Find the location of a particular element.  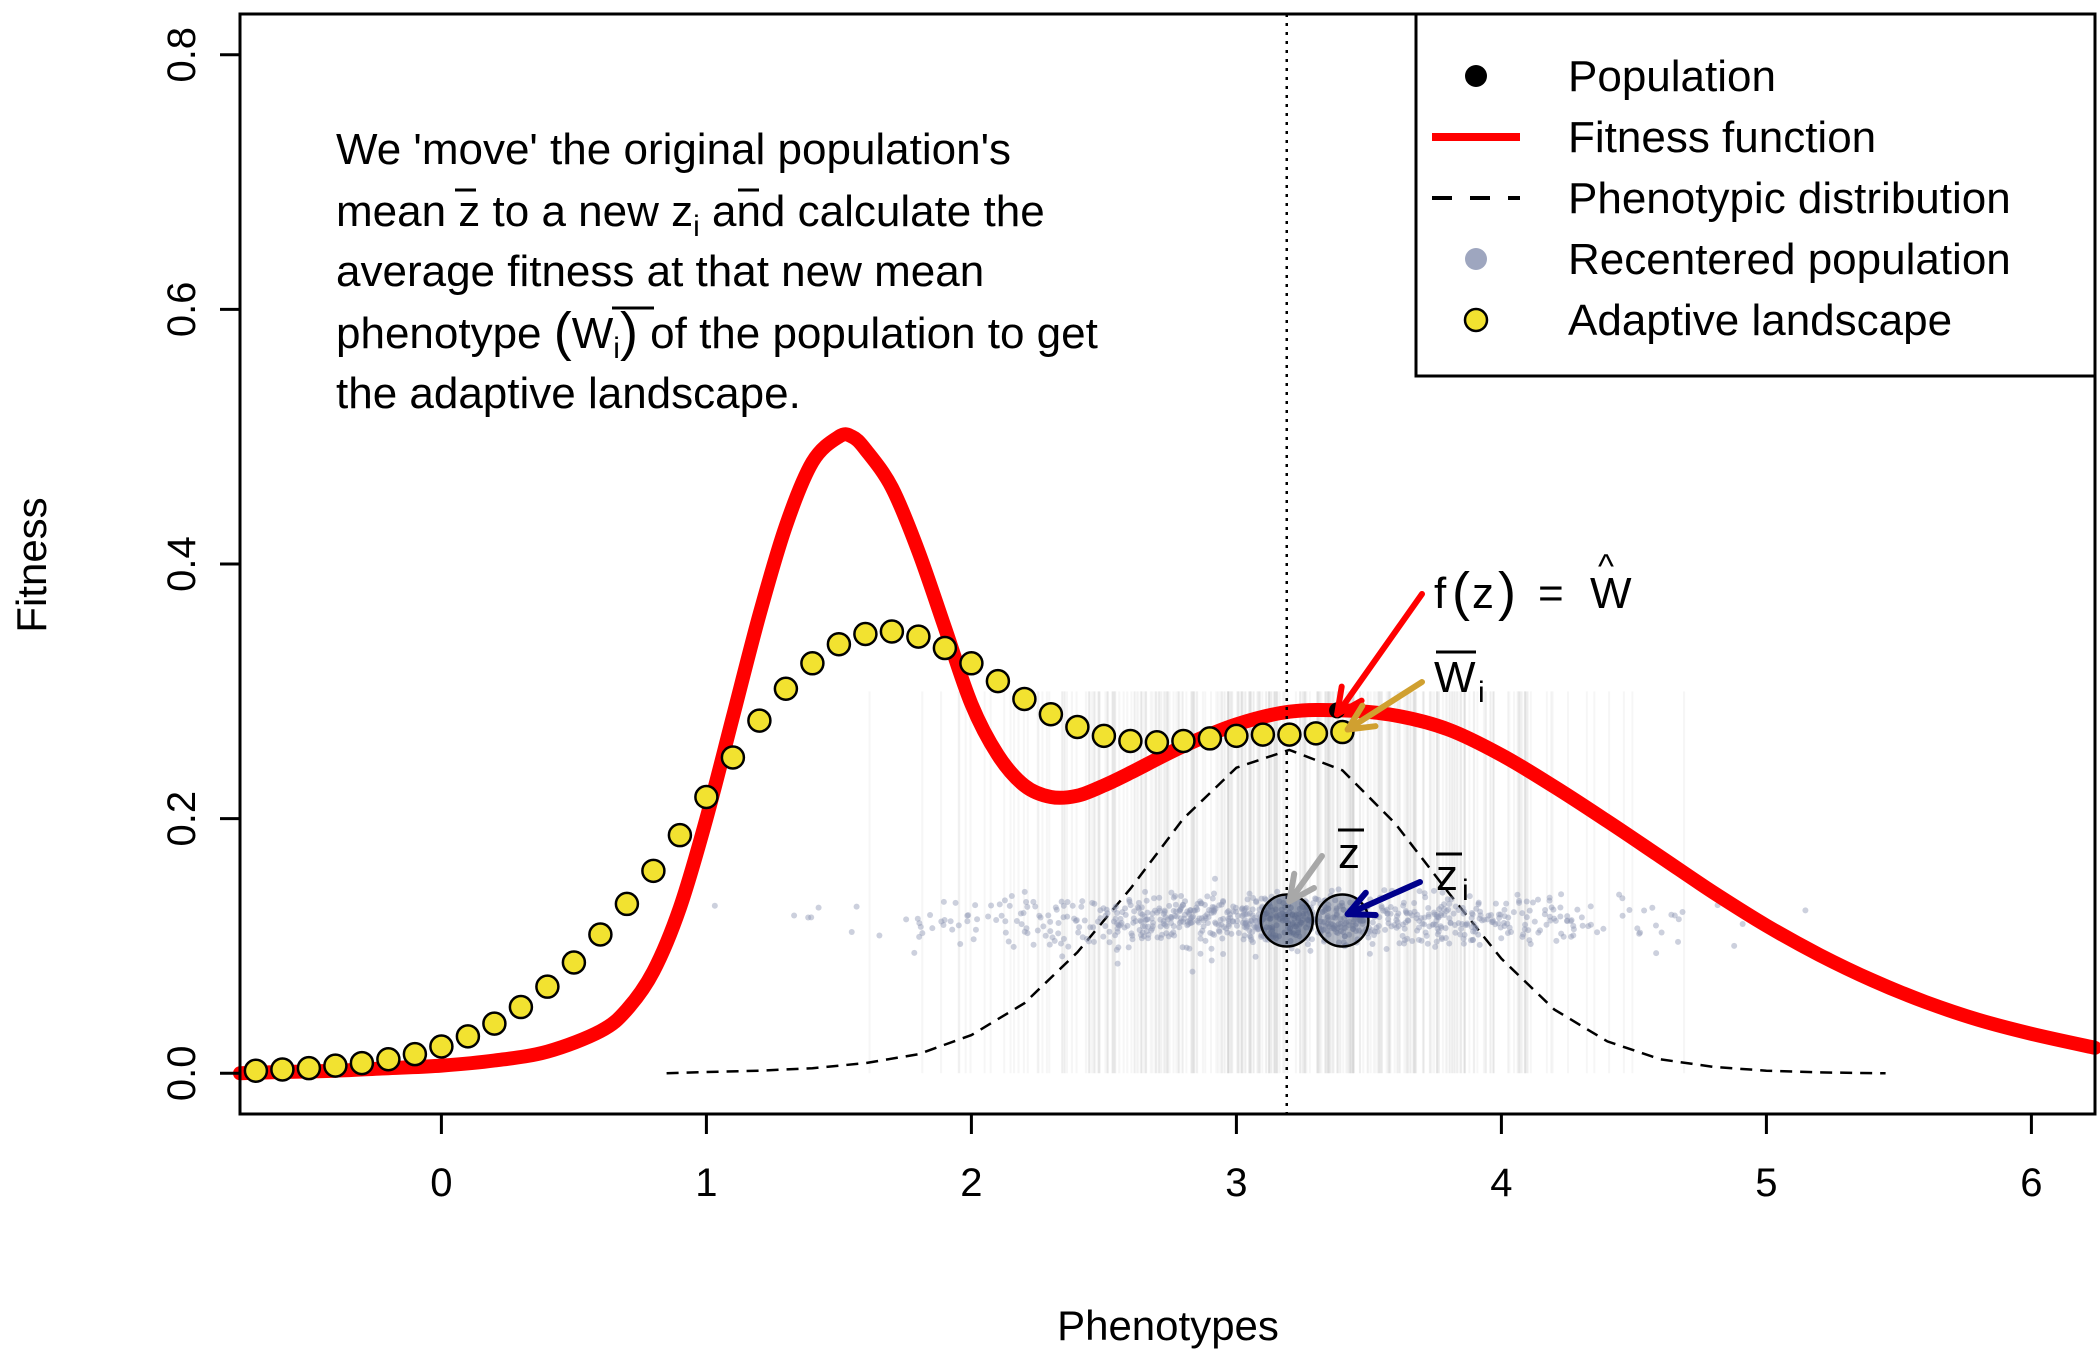

label-f-z-var: z is located at coordinates (1483, 593).